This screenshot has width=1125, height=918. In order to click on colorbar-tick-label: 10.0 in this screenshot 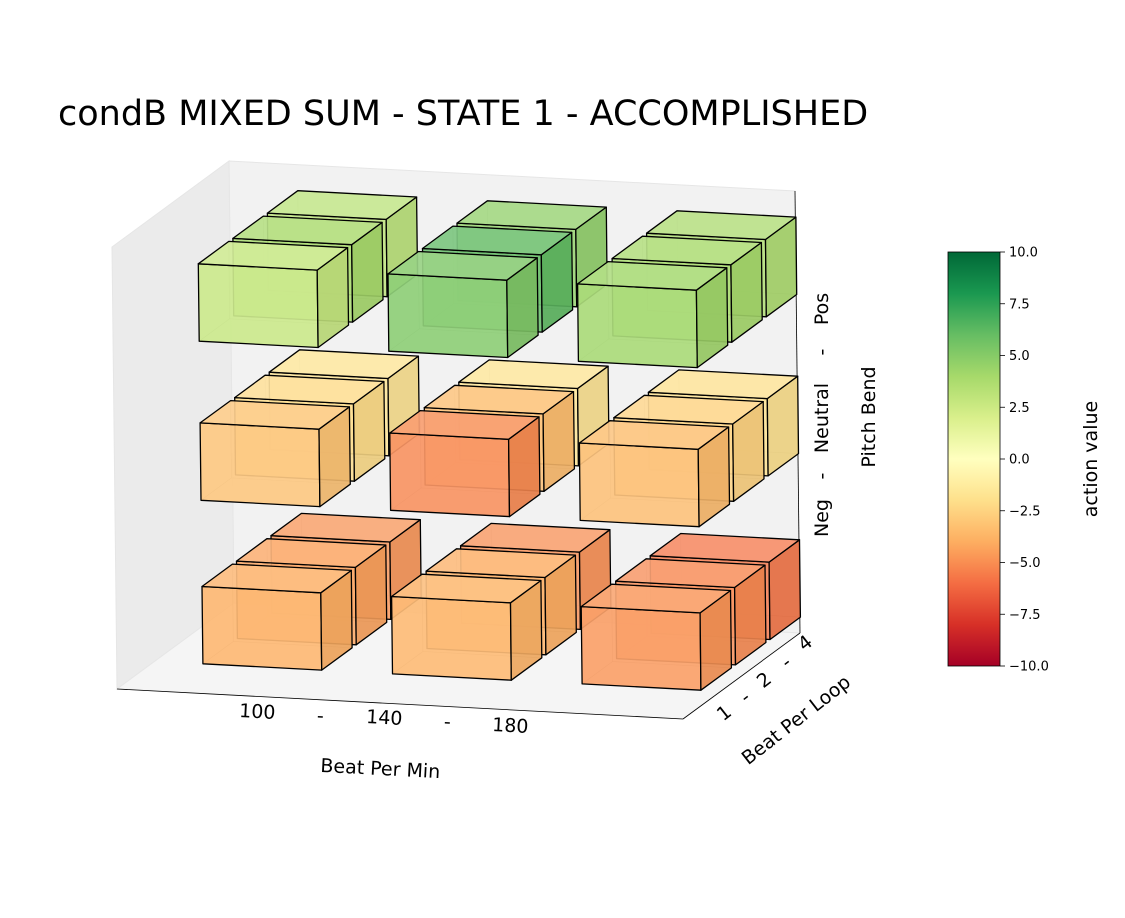, I will do `click(1023, 253)`.